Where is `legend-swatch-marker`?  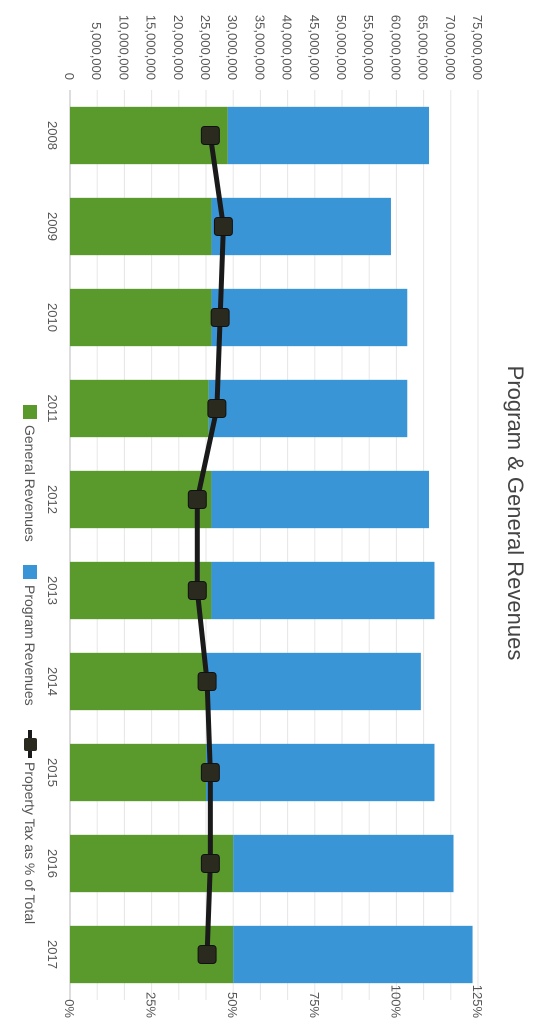
legend-swatch-marker is located at coordinates (30, 744).